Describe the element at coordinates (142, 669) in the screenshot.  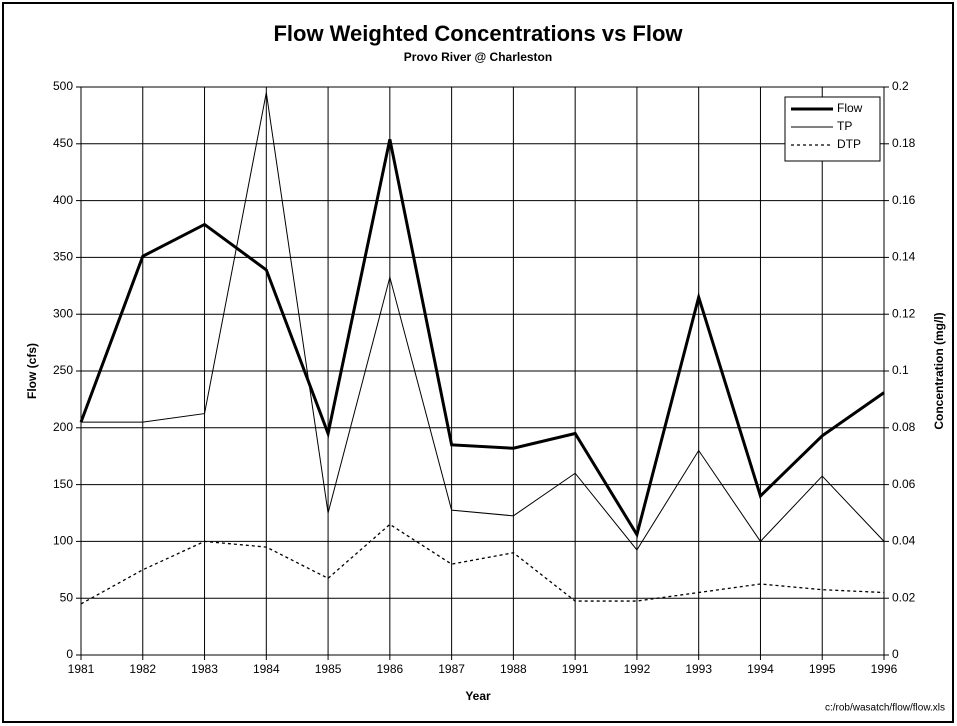
I see `x-tick-label: 1982` at that location.